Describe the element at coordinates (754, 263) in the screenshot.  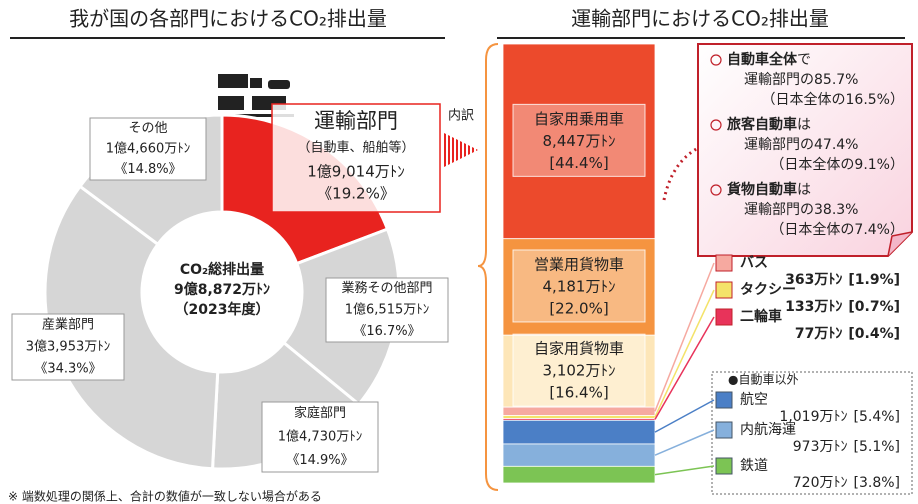
I see `category-label: バス` at that location.